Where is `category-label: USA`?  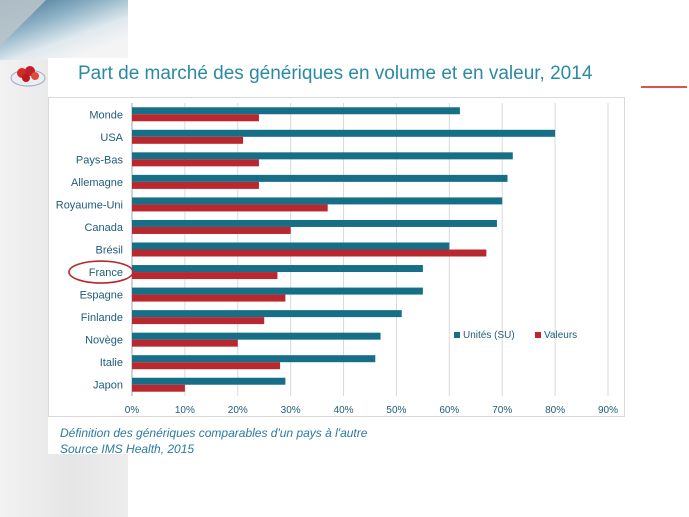
category-label: USA is located at coordinates (111, 138).